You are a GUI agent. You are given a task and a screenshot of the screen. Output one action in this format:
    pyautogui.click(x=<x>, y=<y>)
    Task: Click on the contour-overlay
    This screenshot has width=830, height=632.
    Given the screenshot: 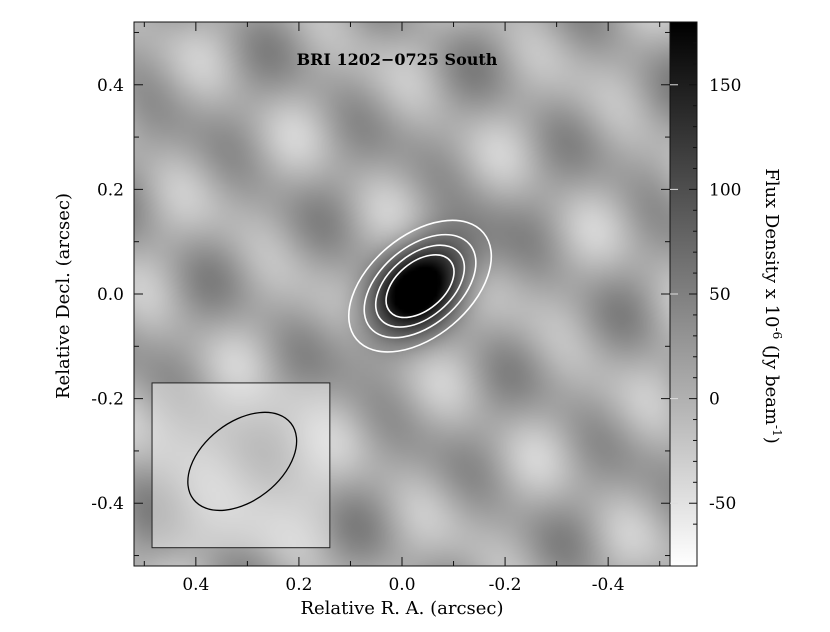 What is the action you would take?
    pyautogui.click(x=420, y=286)
    